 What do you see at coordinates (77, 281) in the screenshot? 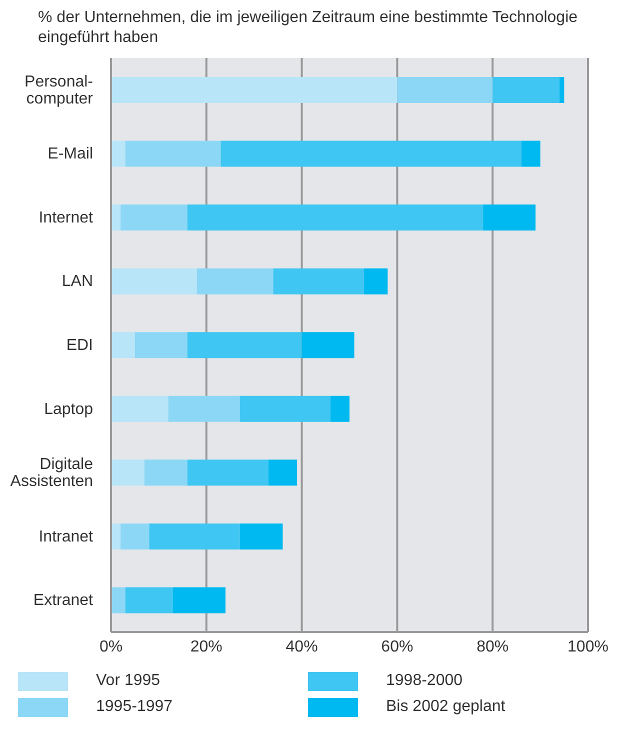
I see `y-tick-label: LAN` at bounding box center [77, 281].